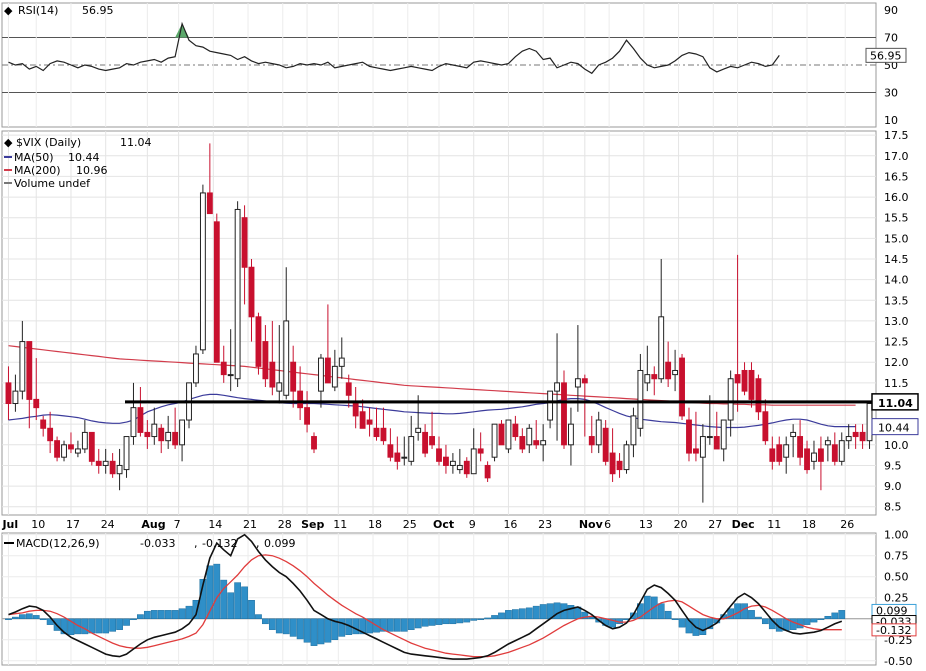 The image size is (926, 671). What do you see at coordinates (774, 524) in the screenshot?
I see `x-axis-label: 11` at bounding box center [774, 524].